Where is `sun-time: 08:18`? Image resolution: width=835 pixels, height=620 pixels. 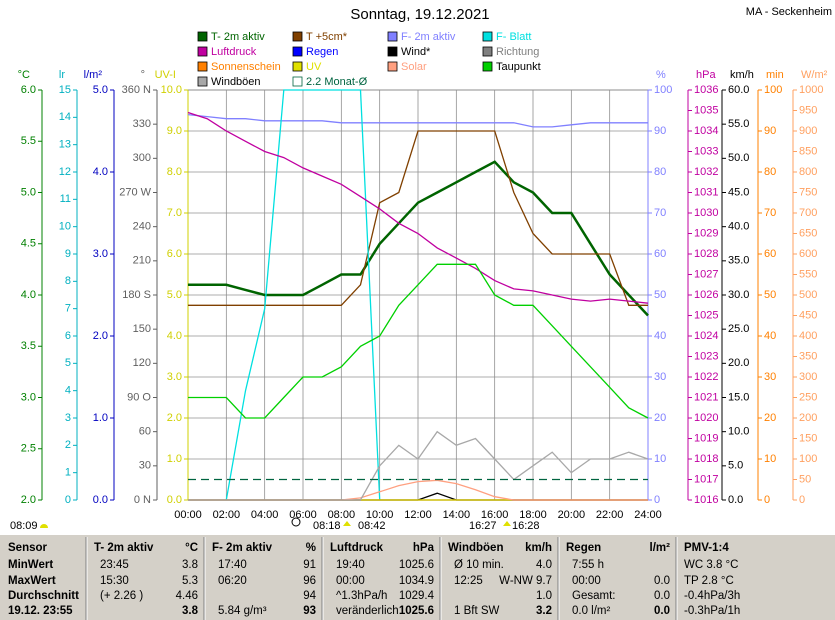
sun-time: 08:18 is located at coordinates (327, 526).